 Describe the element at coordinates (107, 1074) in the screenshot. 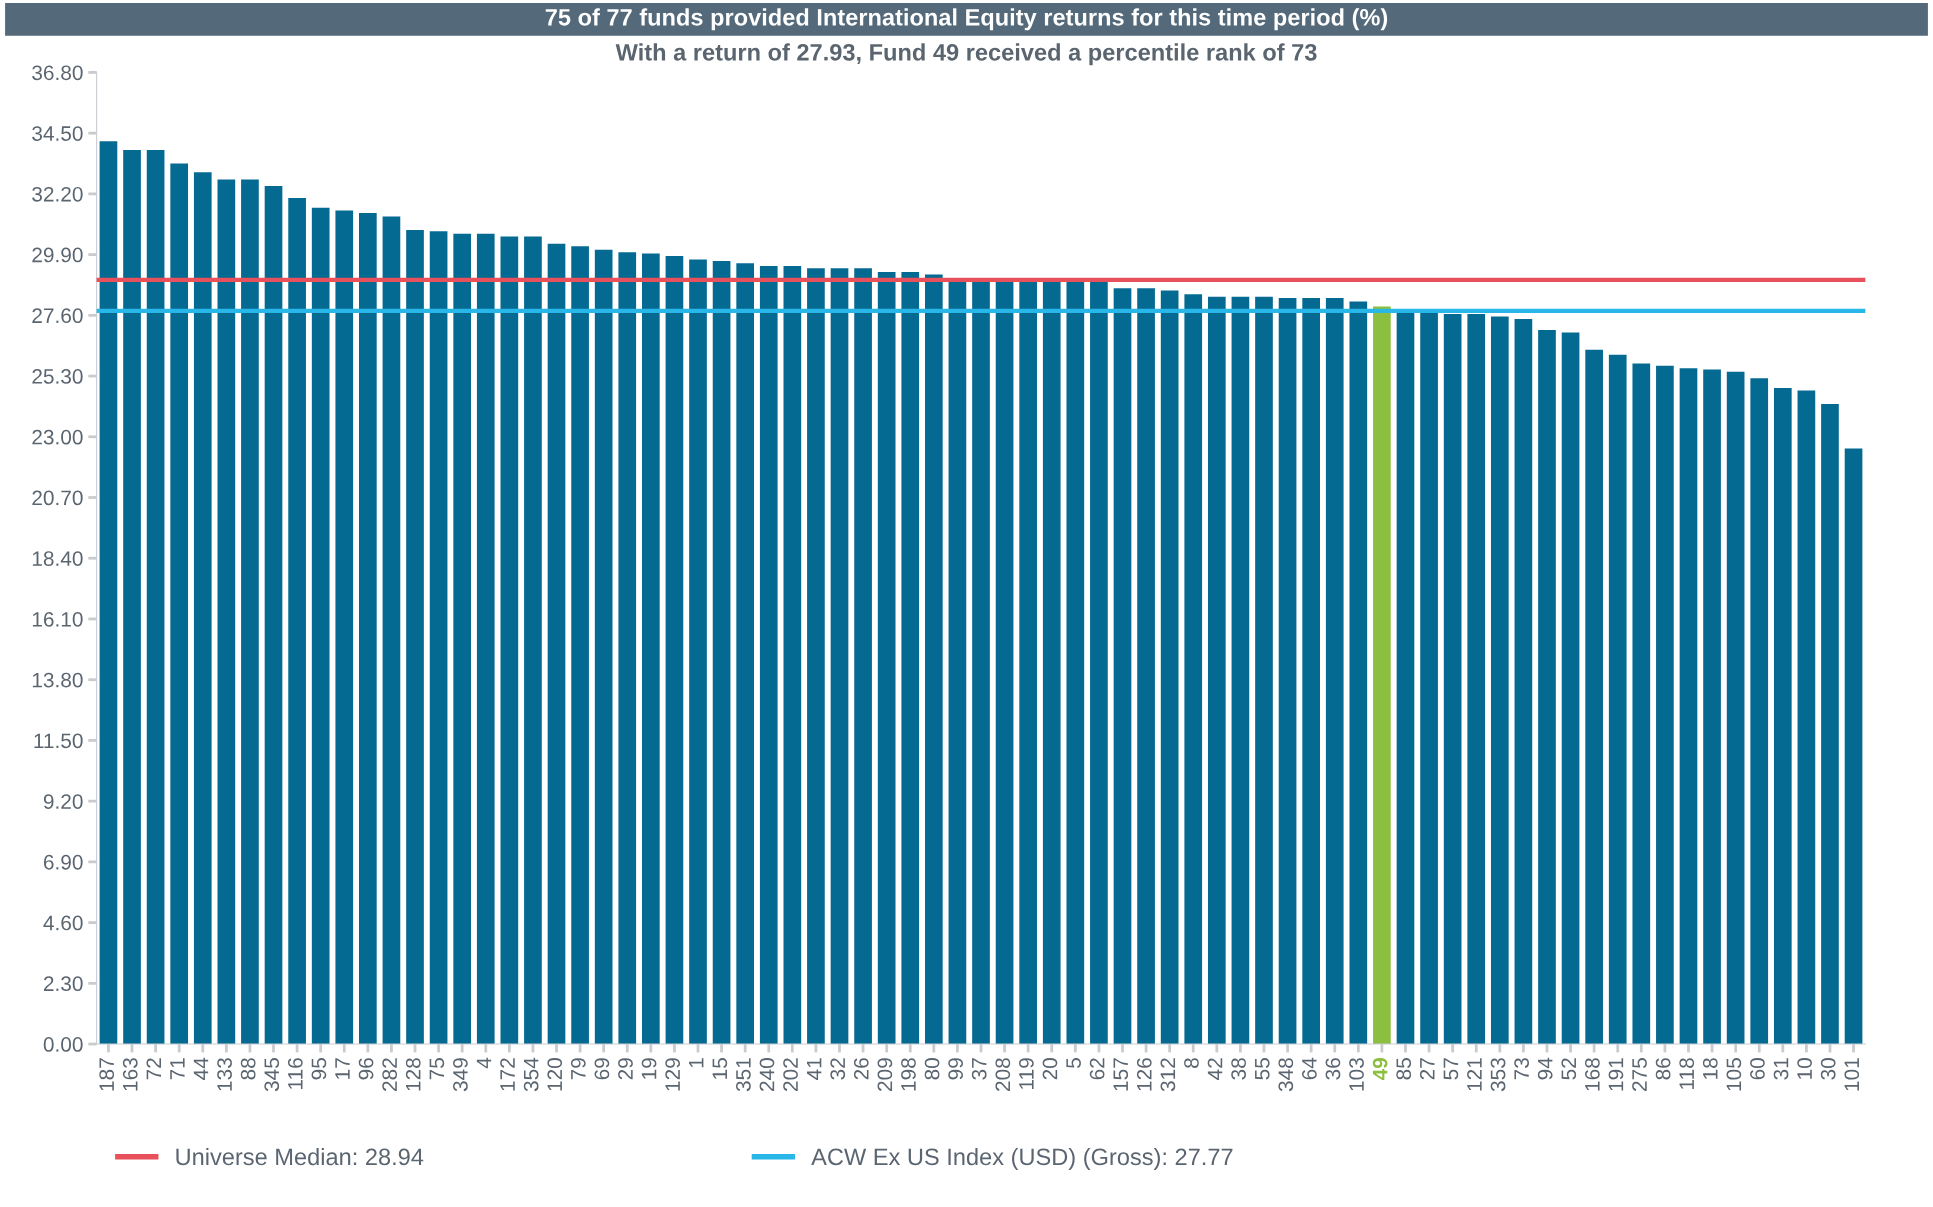

I see `x-tick-label: 187` at that location.